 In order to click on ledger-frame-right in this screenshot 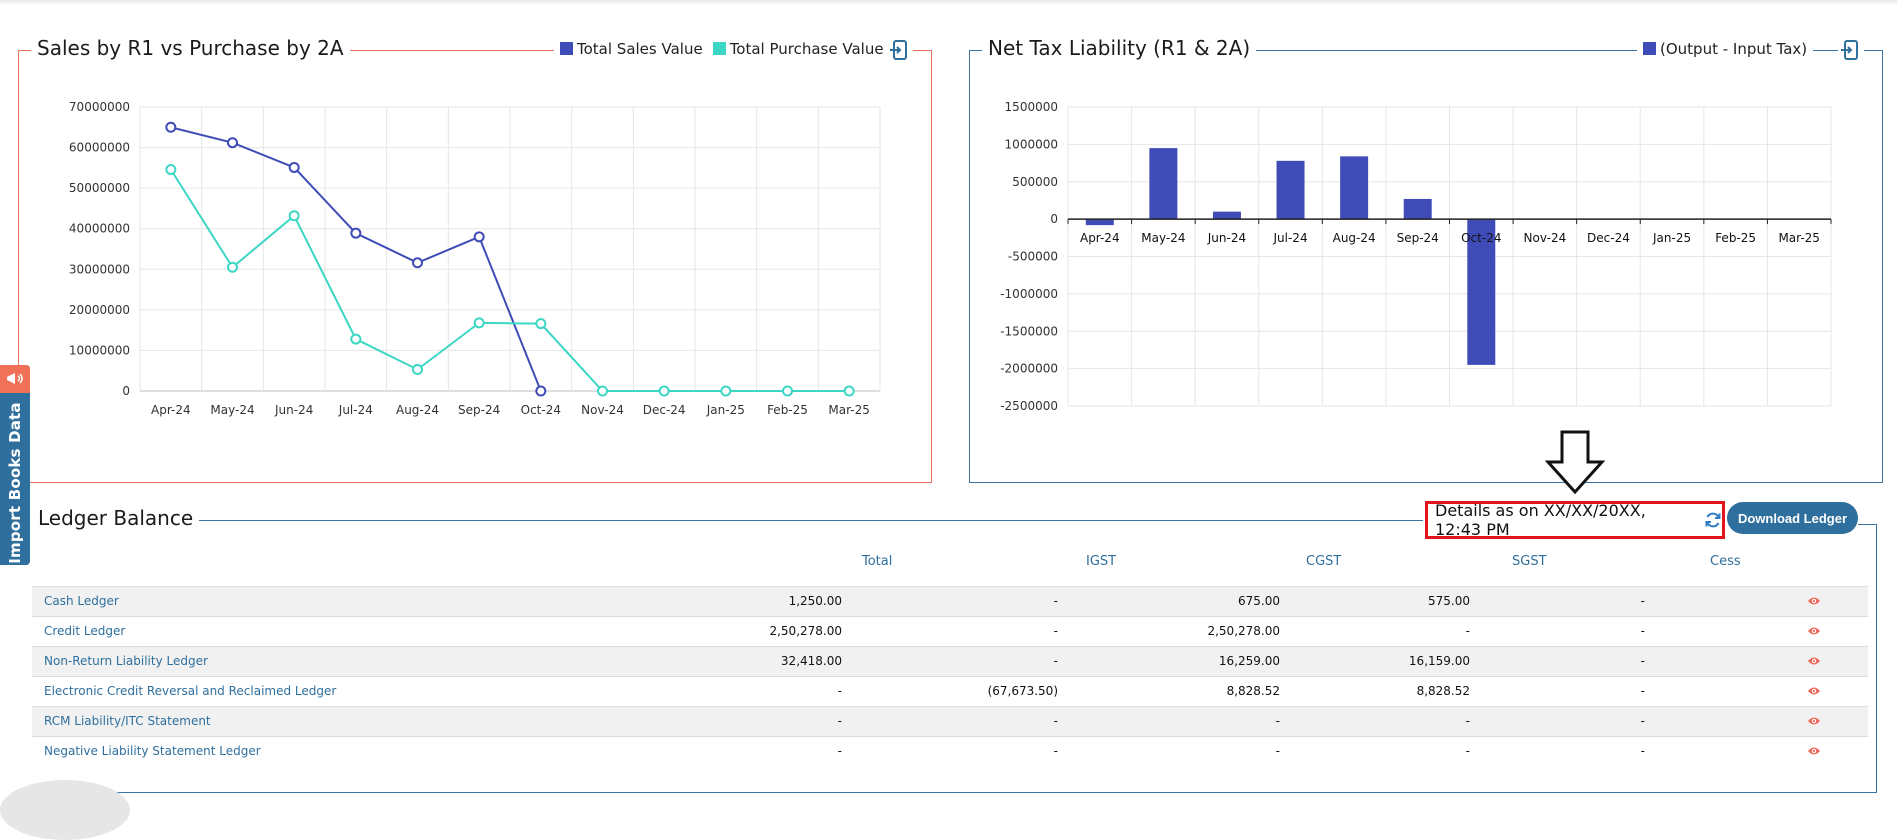, I will do `click(1876, 658)`.